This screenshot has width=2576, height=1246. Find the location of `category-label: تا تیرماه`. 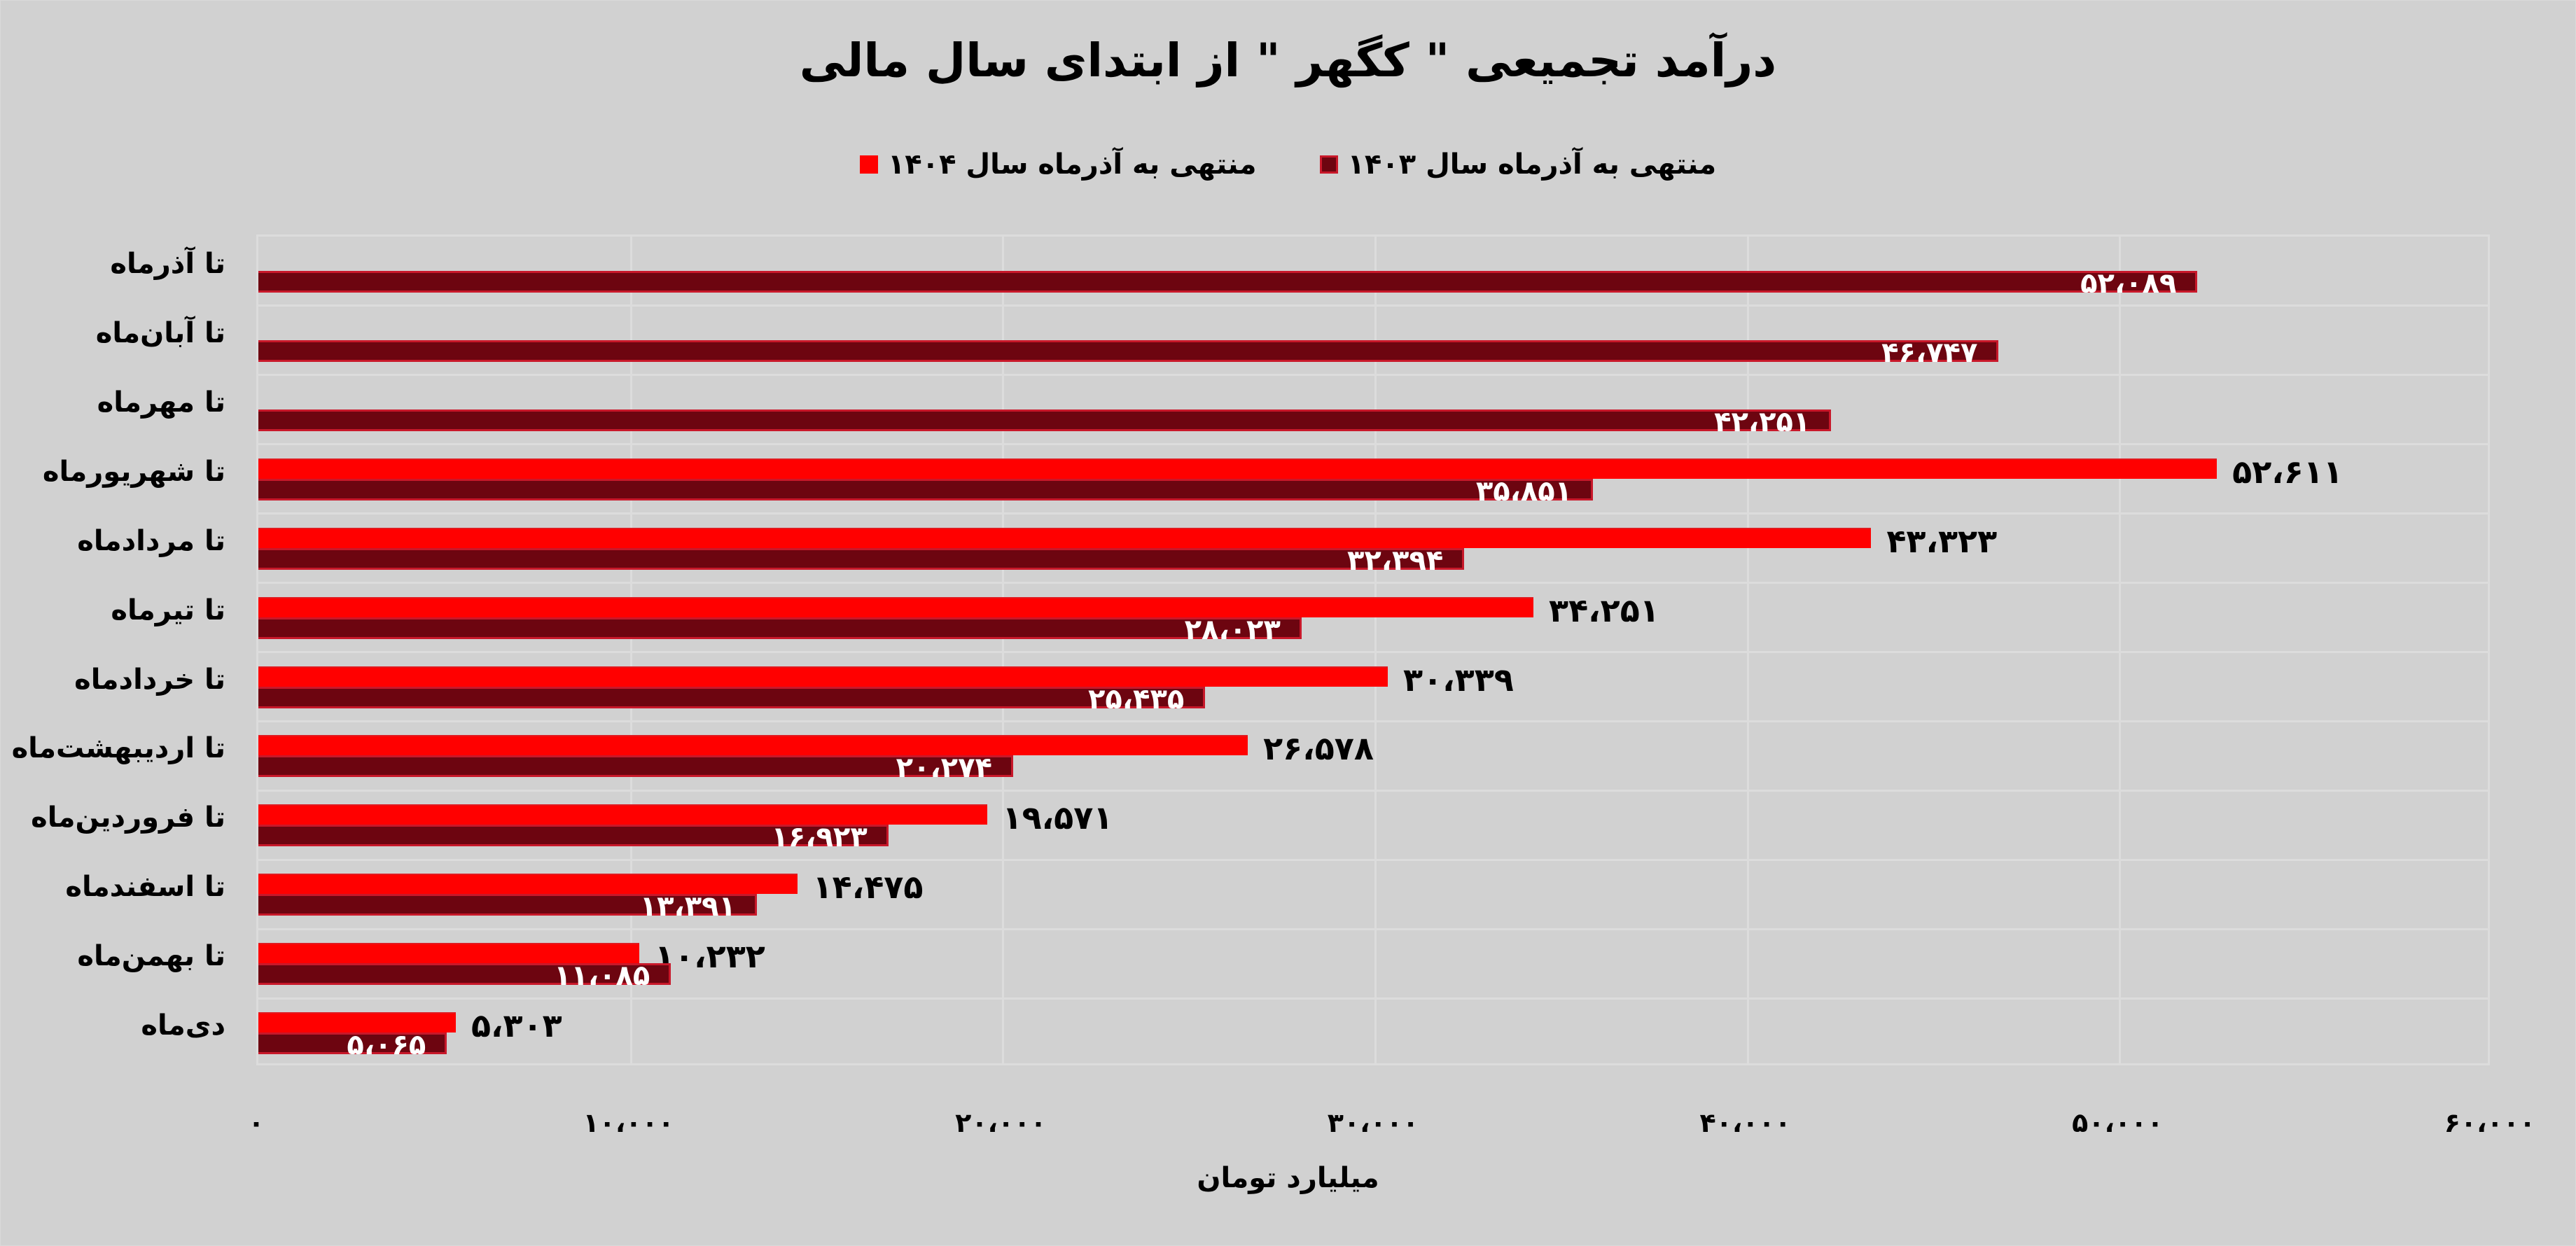

category-label: تا تیرماه is located at coordinates (168, 610).